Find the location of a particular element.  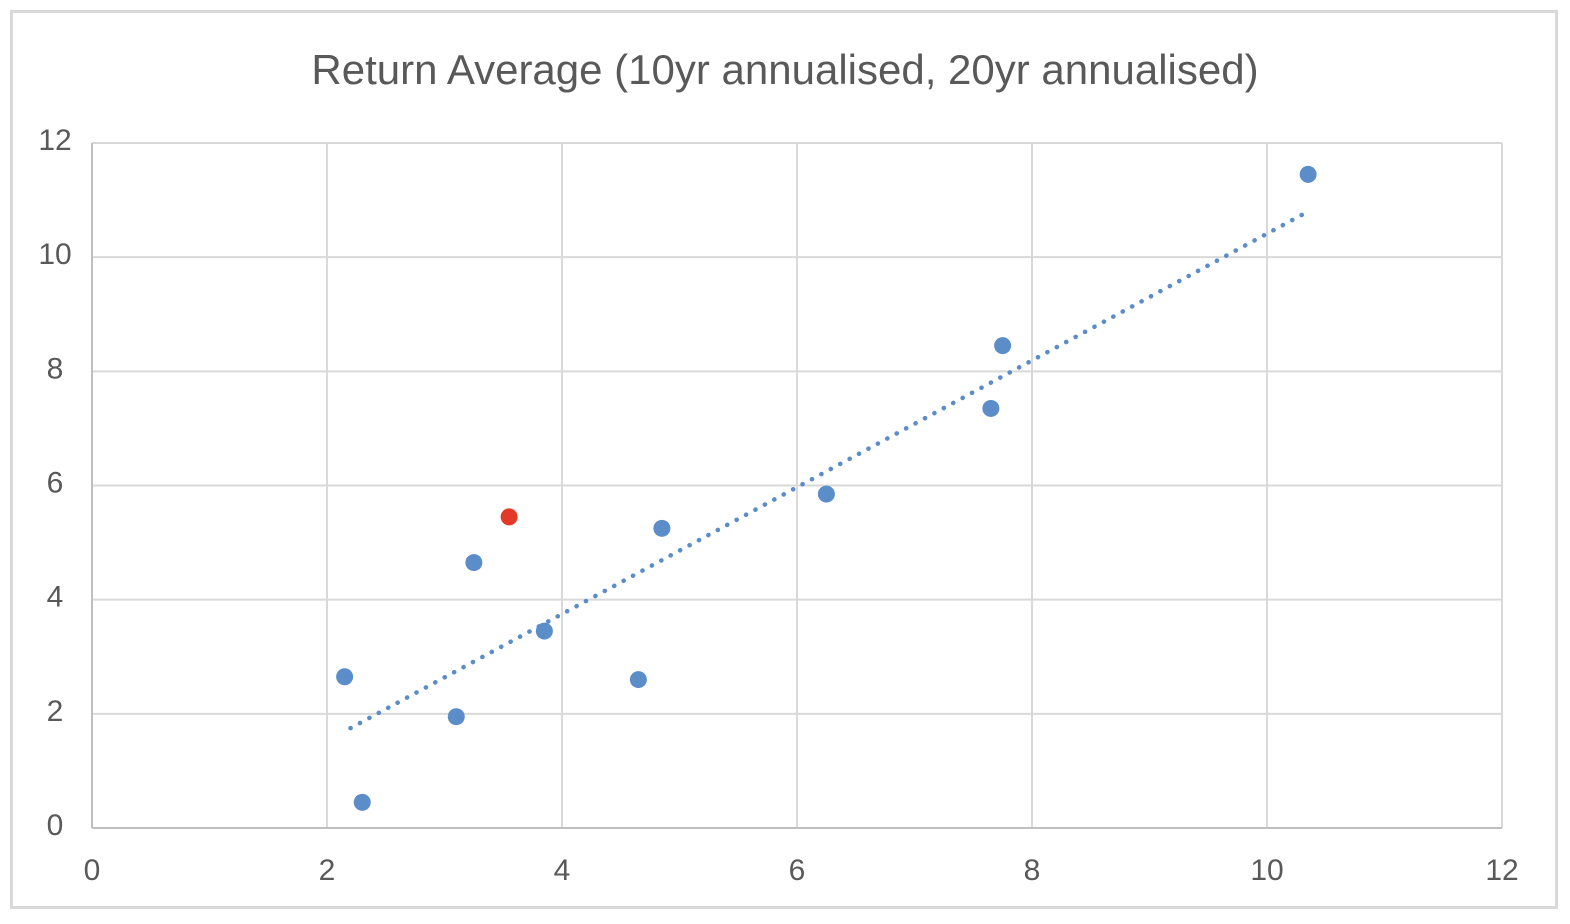

y-axis-tick-label: 4 is located at coordinates (55, 597).